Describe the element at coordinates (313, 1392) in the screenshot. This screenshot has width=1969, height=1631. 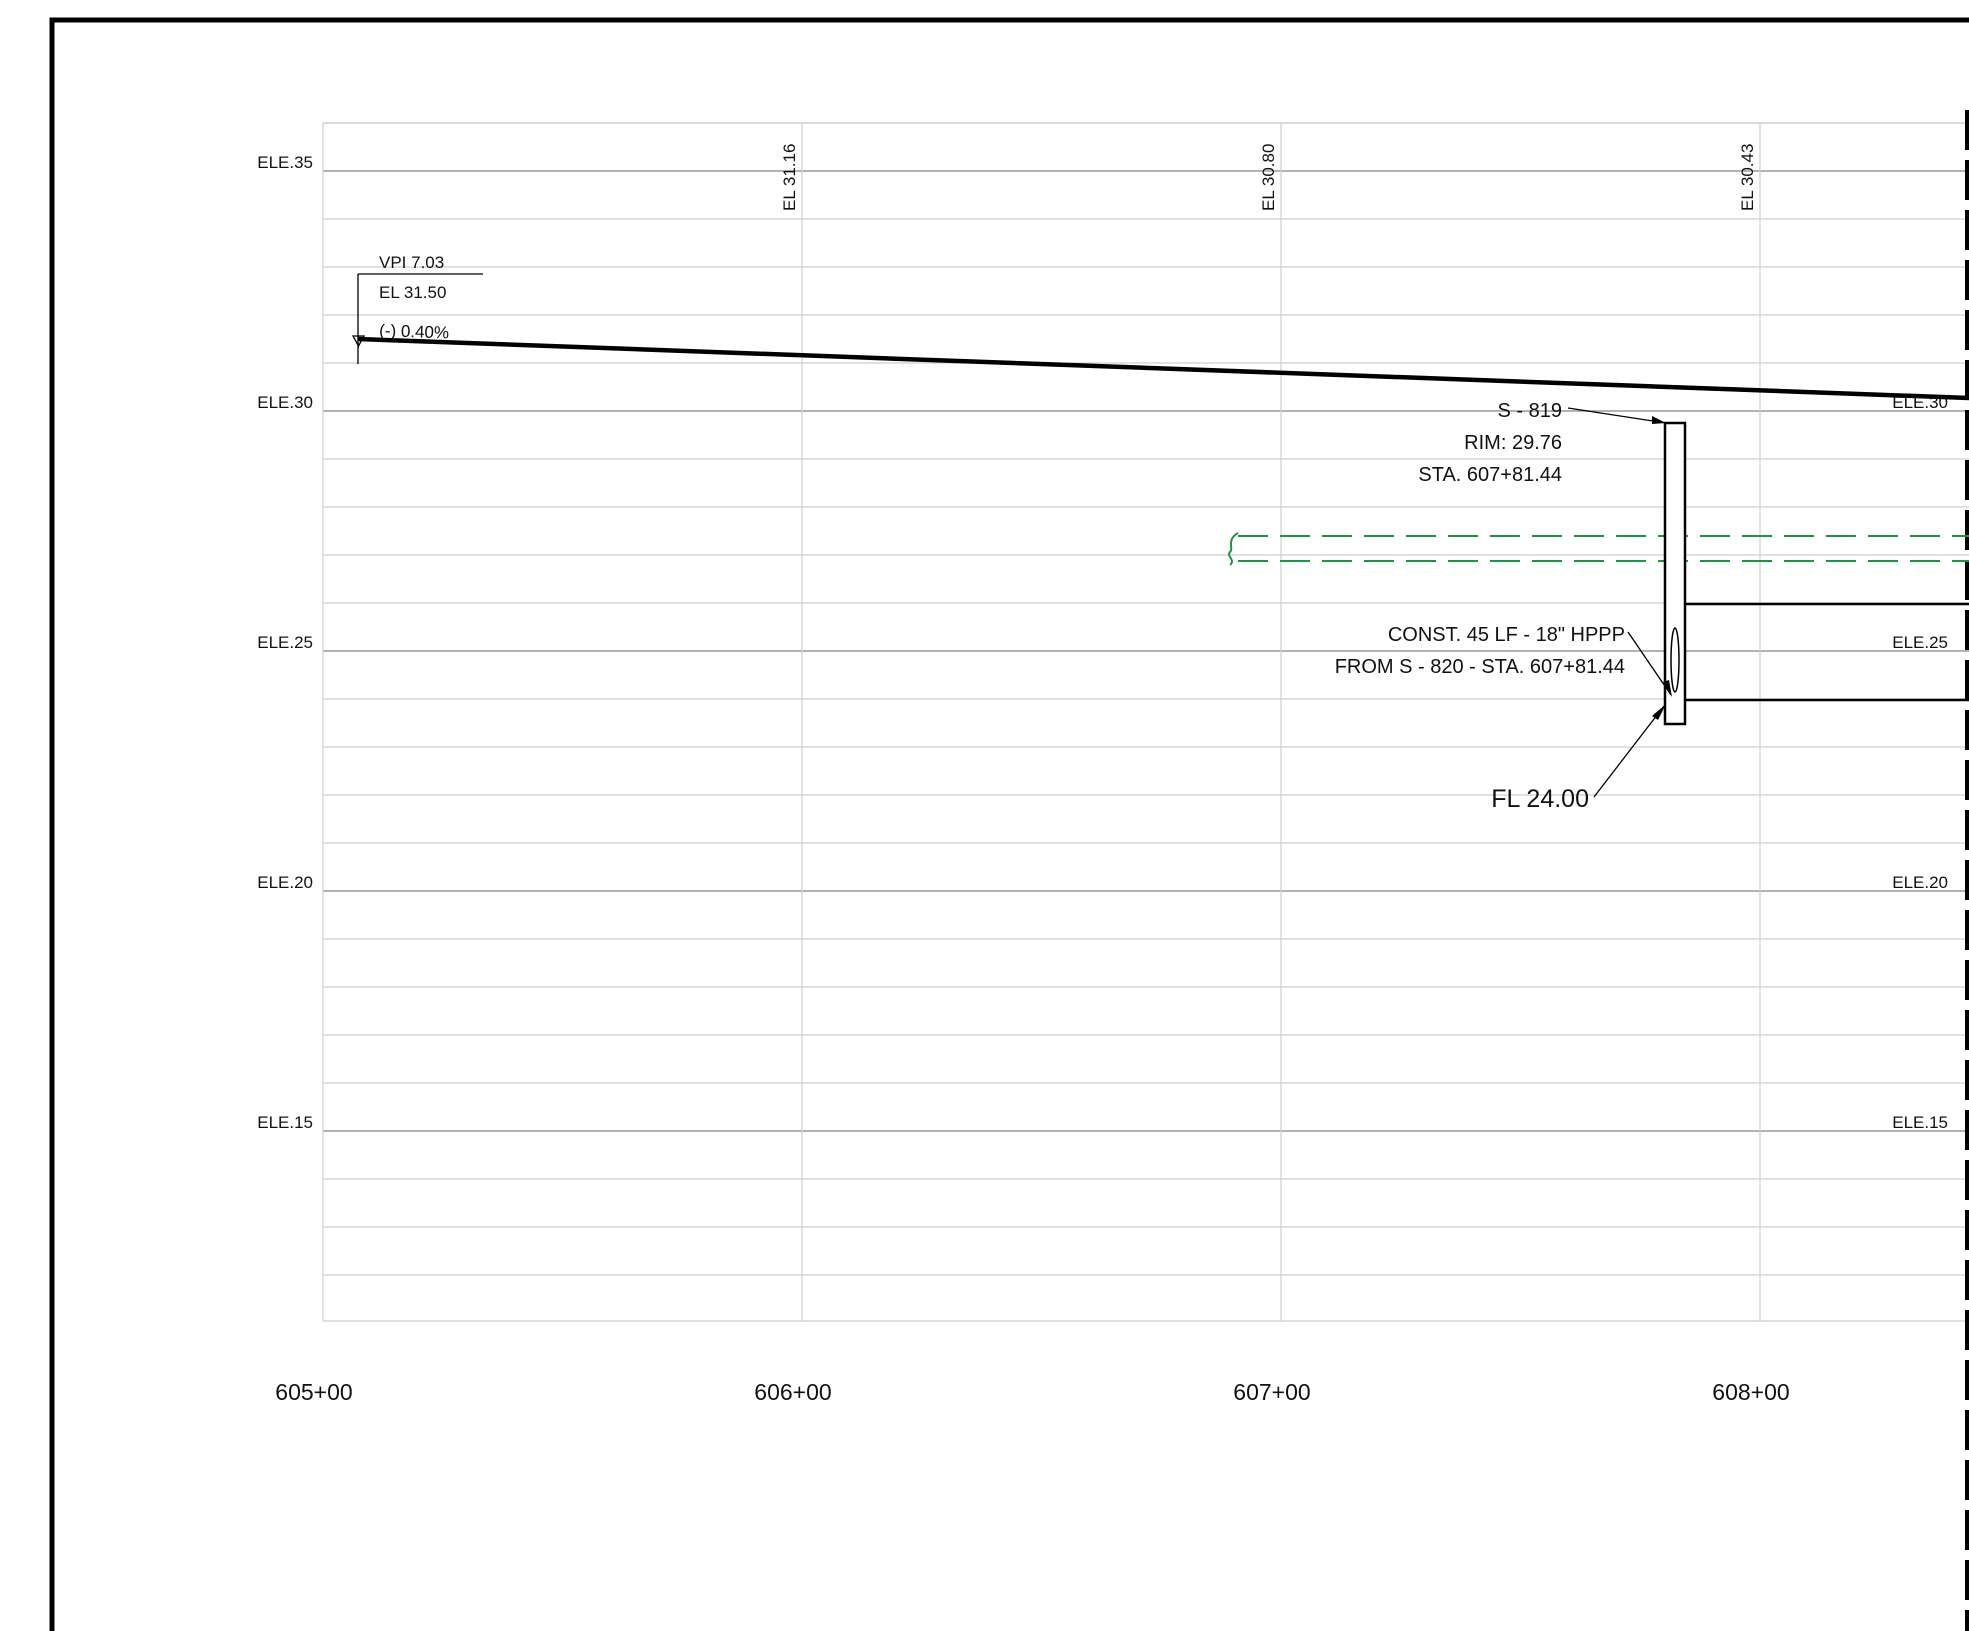
I see `station-label: 605+00` at that location.